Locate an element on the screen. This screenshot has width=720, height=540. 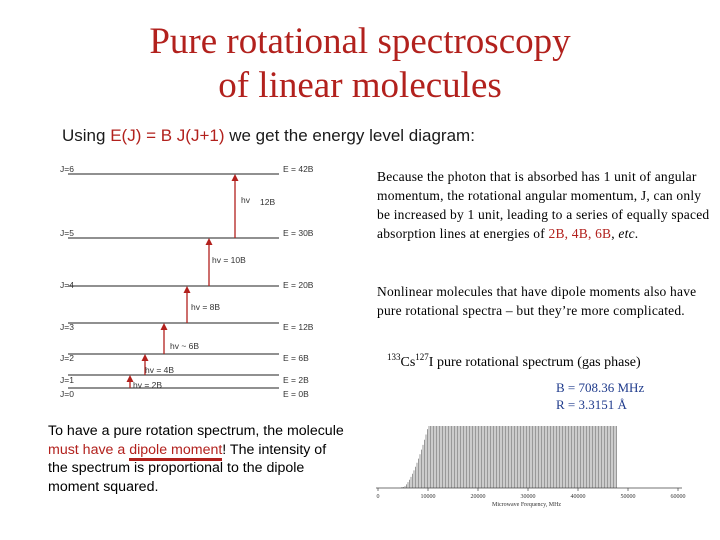
transition-label: hv = 10B is located at coordinates (229, 260).